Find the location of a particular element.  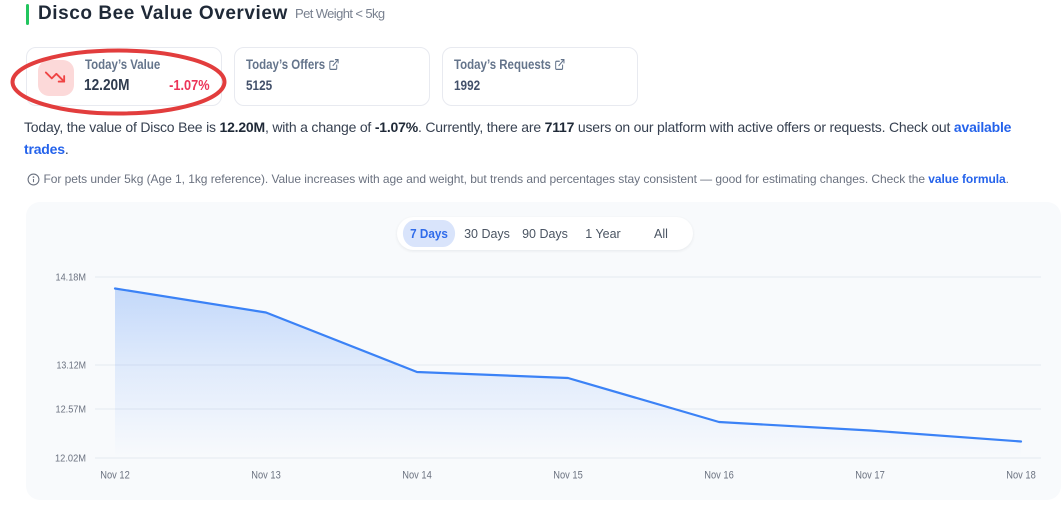

svg-text: Nov 17 is located at coordinates (870, 476).